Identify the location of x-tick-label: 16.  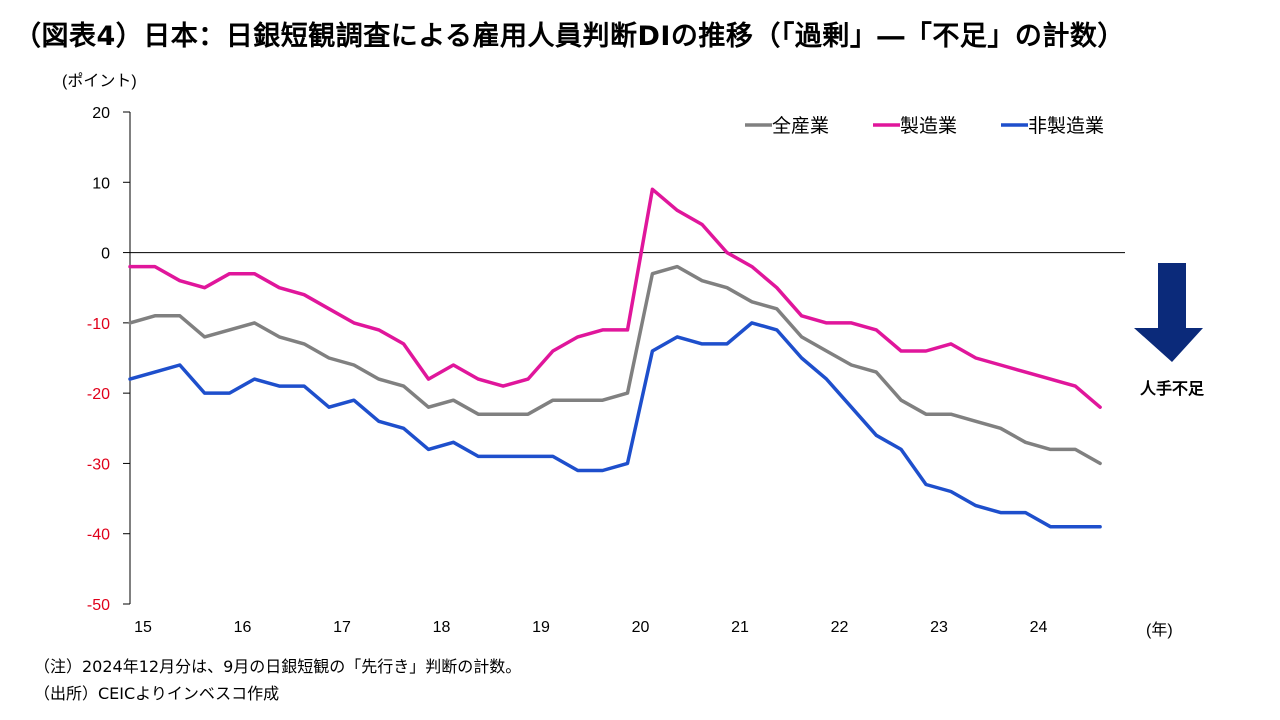
(243, 627).